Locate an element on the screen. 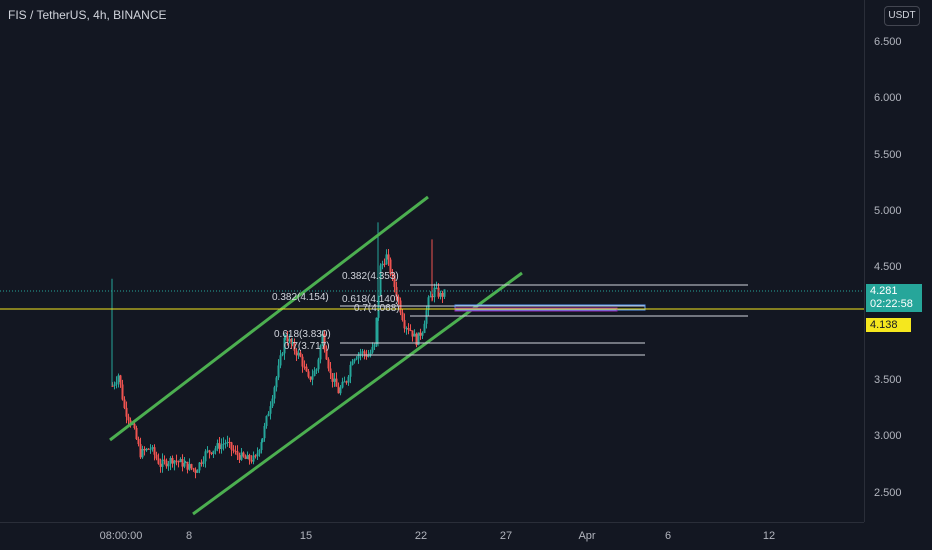  time-axis is located at coordinates (432, 536).